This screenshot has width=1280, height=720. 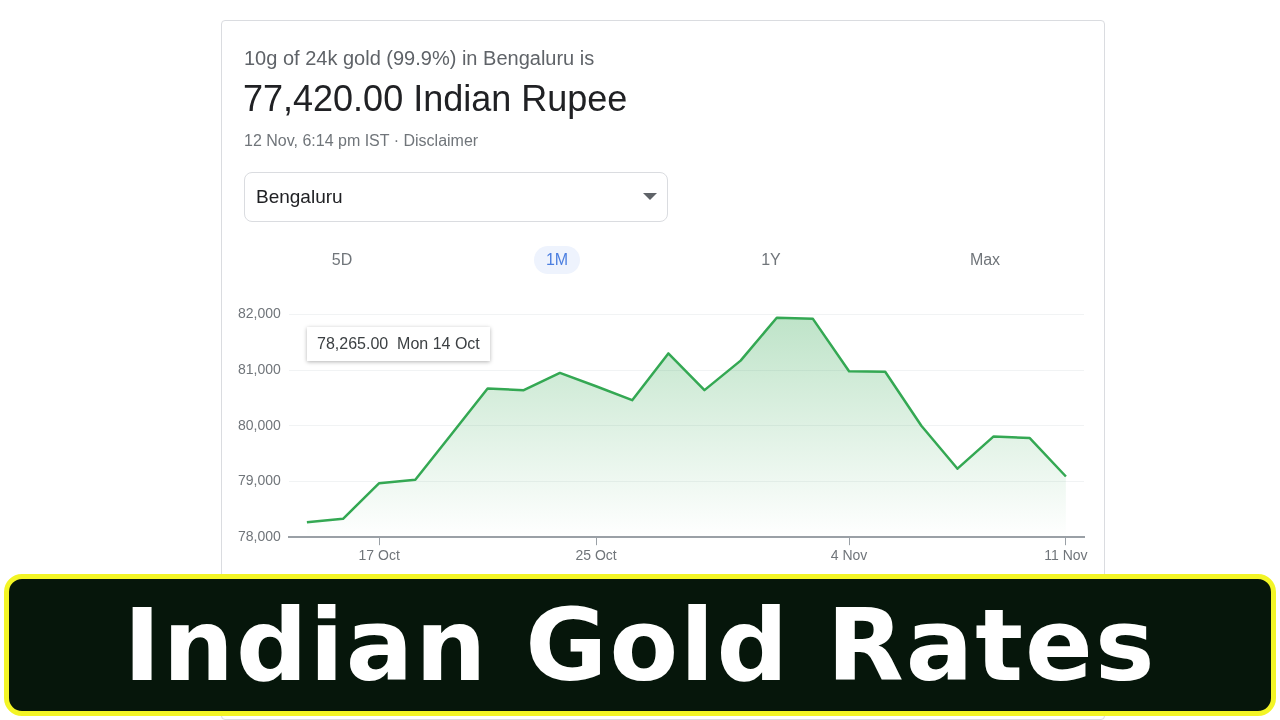 What do you see at coordinates (557, 260) in the screenshot?
I see `text: 1M` at bounding box center [557, 260].